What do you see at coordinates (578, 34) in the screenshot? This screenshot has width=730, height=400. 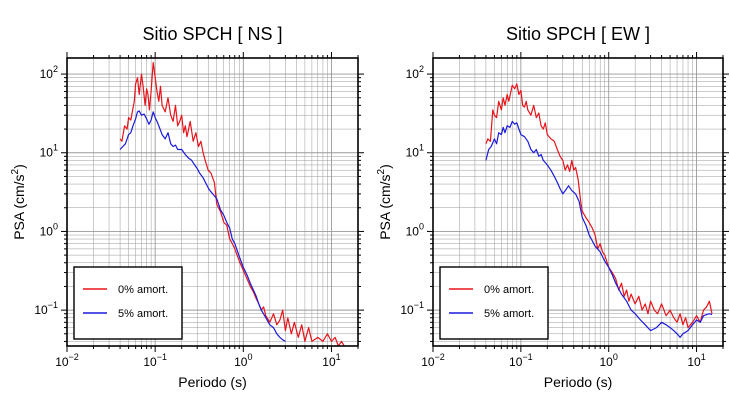 I see `chart-title: Sitio SPCH [ EW ]` at bounding box center [578, 34].